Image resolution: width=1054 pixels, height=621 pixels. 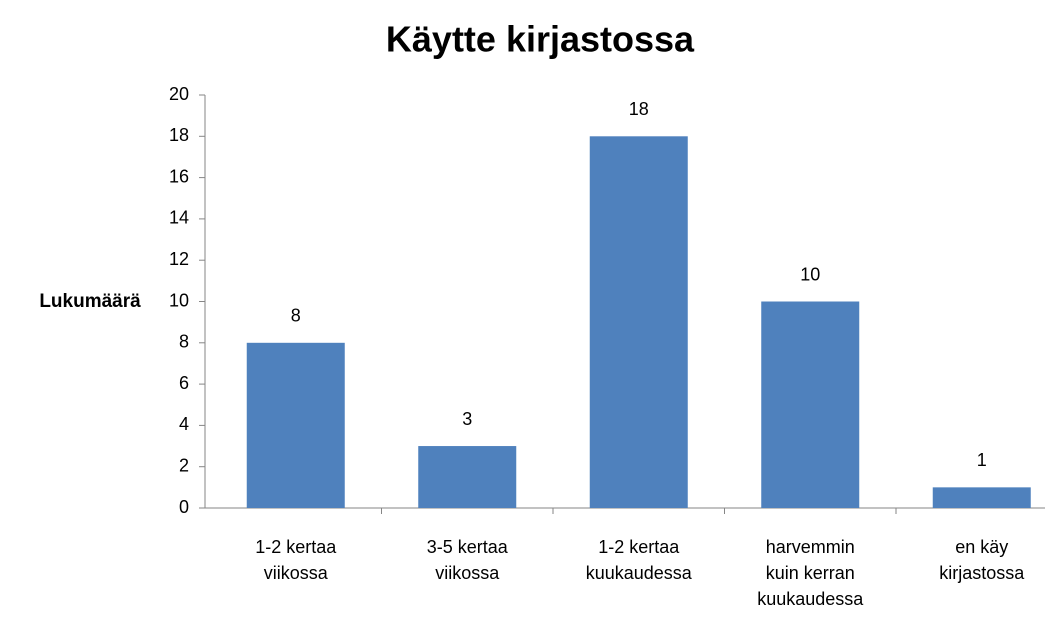 I want to click on value-label: 3, so click(x=467, y=419).